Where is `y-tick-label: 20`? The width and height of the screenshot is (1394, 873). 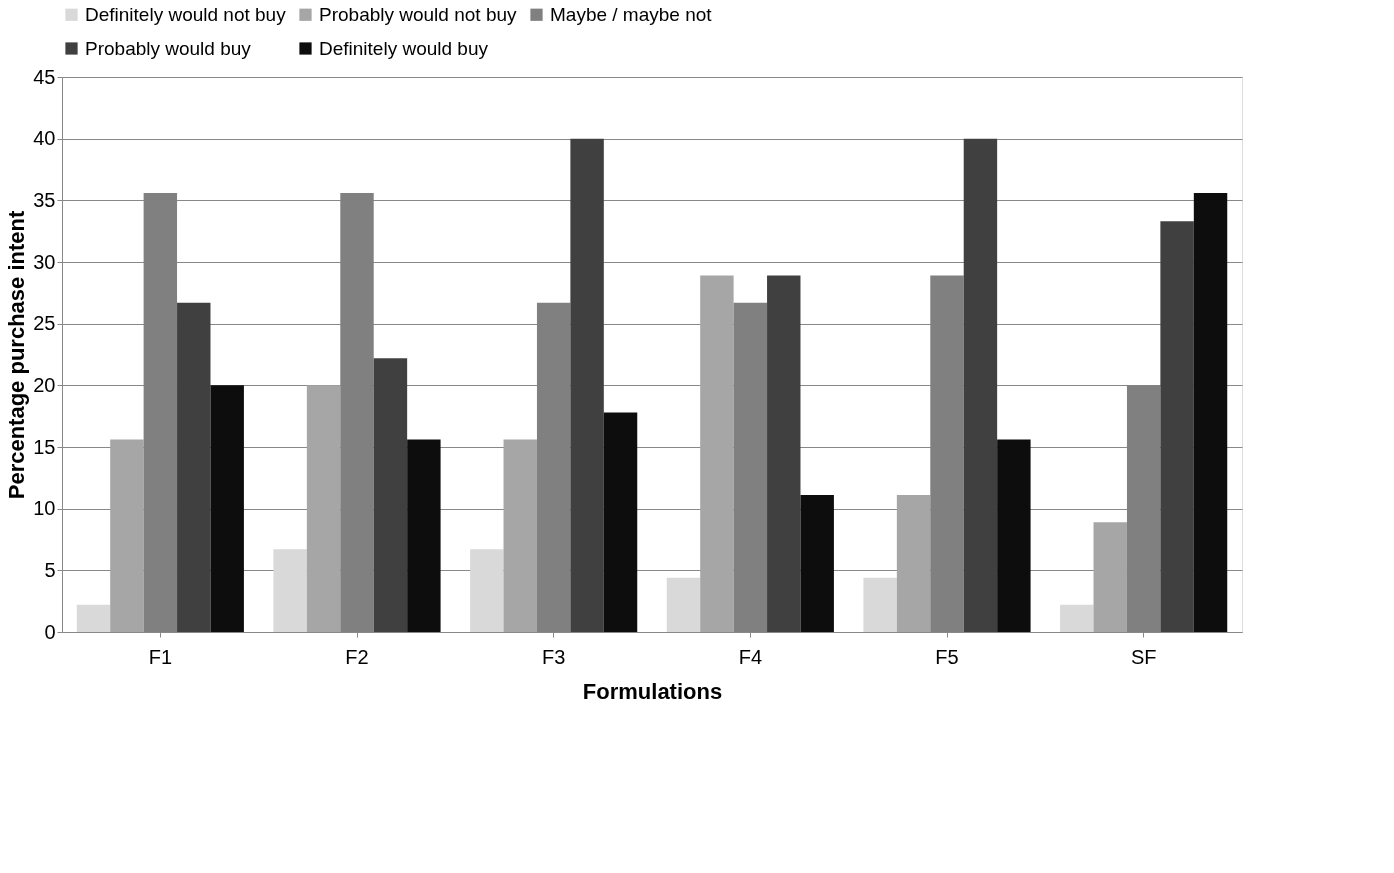 y-tick-label: 20 is located at coordinates (44, 384).